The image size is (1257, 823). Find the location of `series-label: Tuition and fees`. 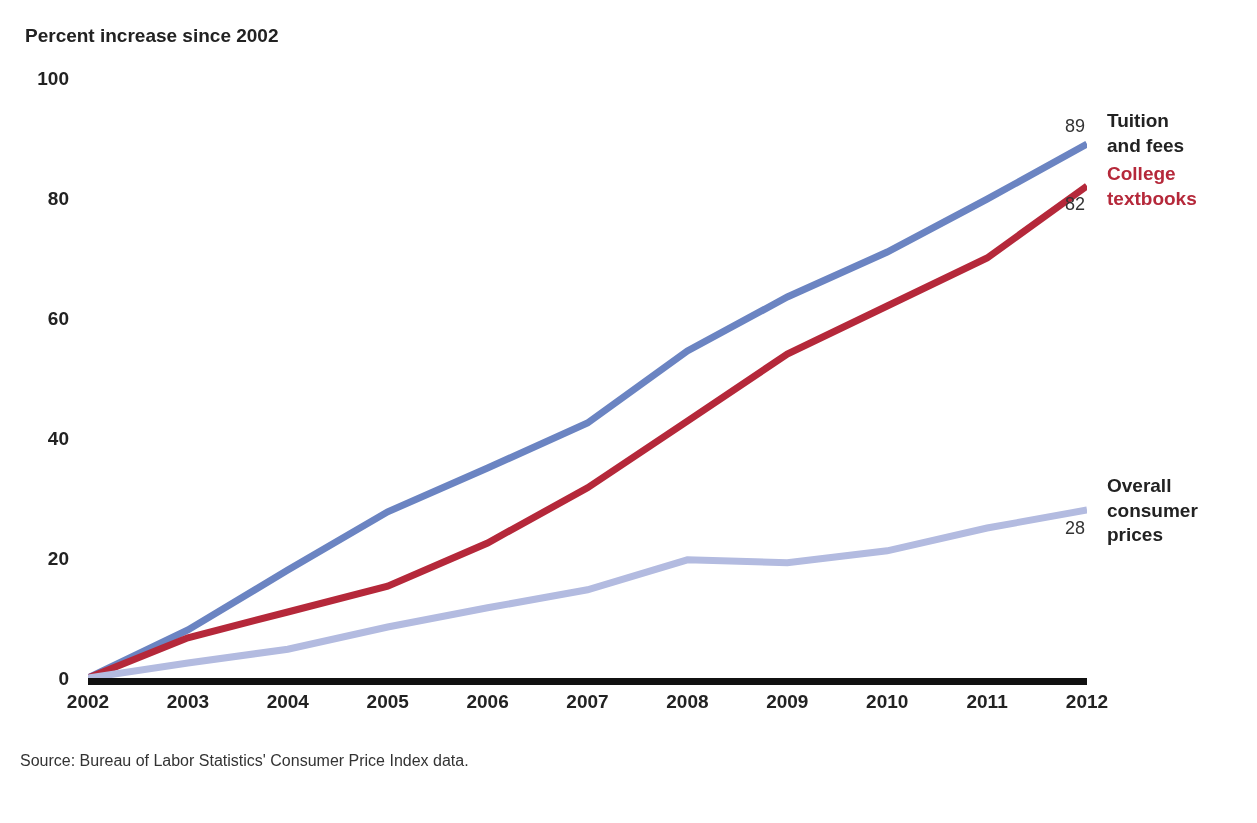

series-label: Tuition and fees is located at coordinates (1146, 133).